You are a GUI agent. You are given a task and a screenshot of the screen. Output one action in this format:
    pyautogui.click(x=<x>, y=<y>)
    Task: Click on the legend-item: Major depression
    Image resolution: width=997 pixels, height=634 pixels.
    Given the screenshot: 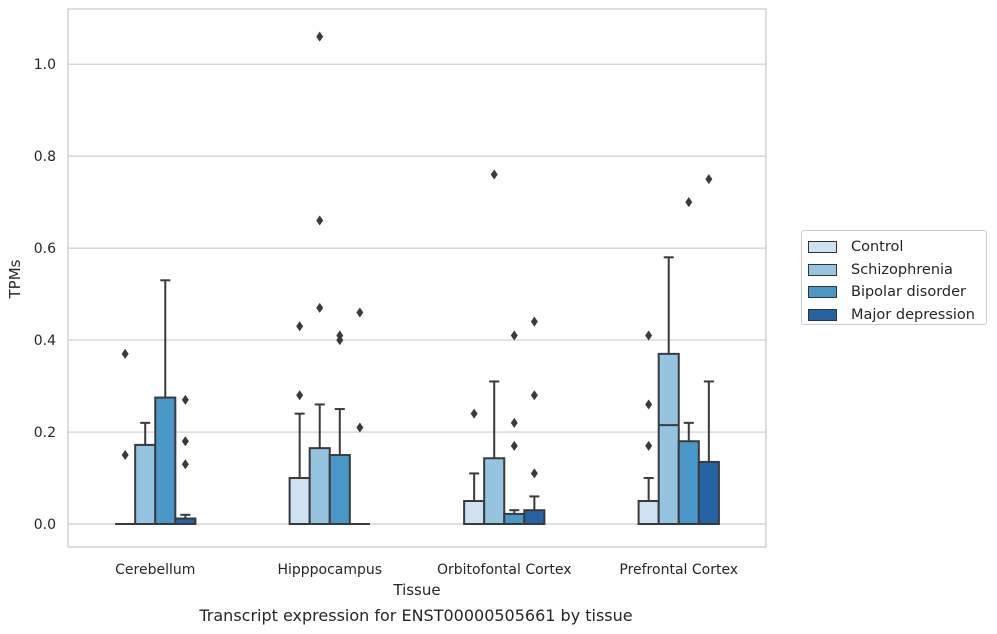 What is the action you would take?
    pyautogui.click(x=894, y=315)
    